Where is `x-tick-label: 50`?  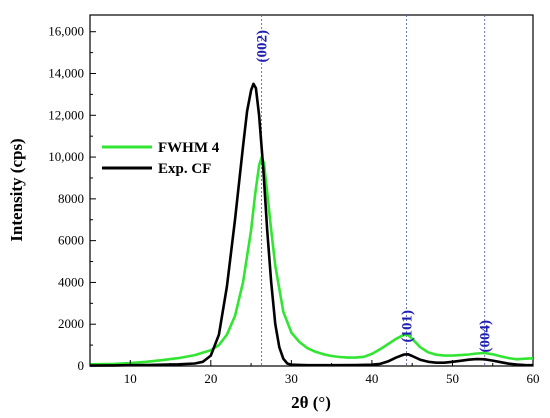 x-tick-label: 50 is located at coordinates (452, 378).